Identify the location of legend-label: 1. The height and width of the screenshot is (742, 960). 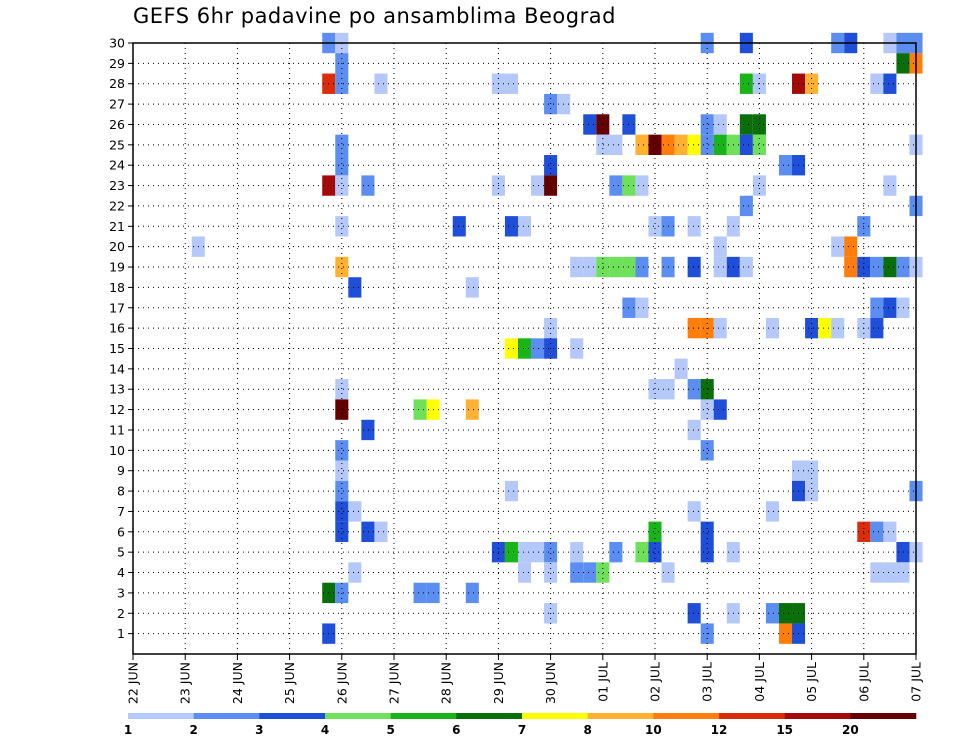
(128, 730).